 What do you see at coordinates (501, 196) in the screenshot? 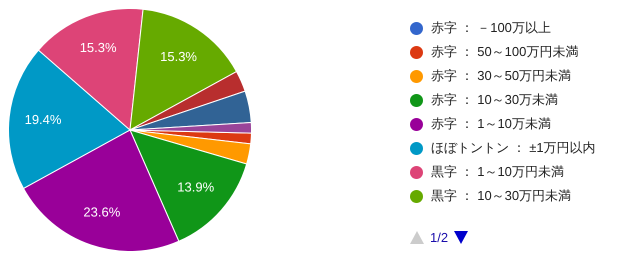
I see `legend-label: 黒字 ： 10～30万円未満` at bounding box center [501, 196].